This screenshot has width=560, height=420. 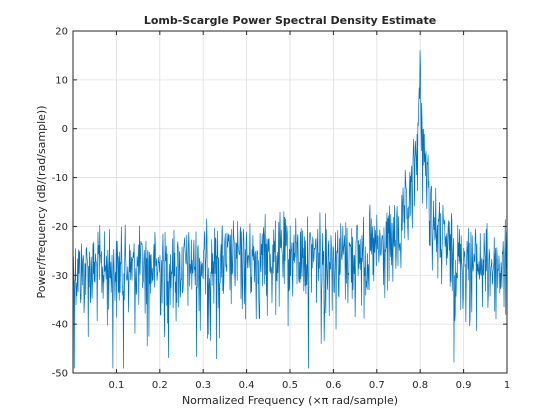 I want to click on x-tick-label: 1, so click(x=507, y=385).